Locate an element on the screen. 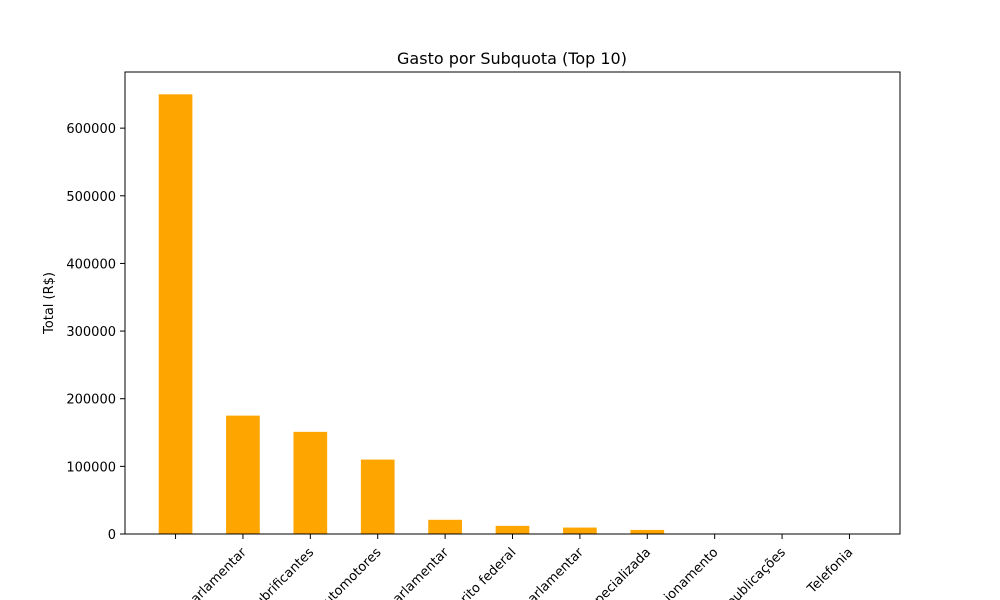 This screenshot has width=1000, height=600. y-tick-label-5: 500000 is located at coordinates (91, 197).